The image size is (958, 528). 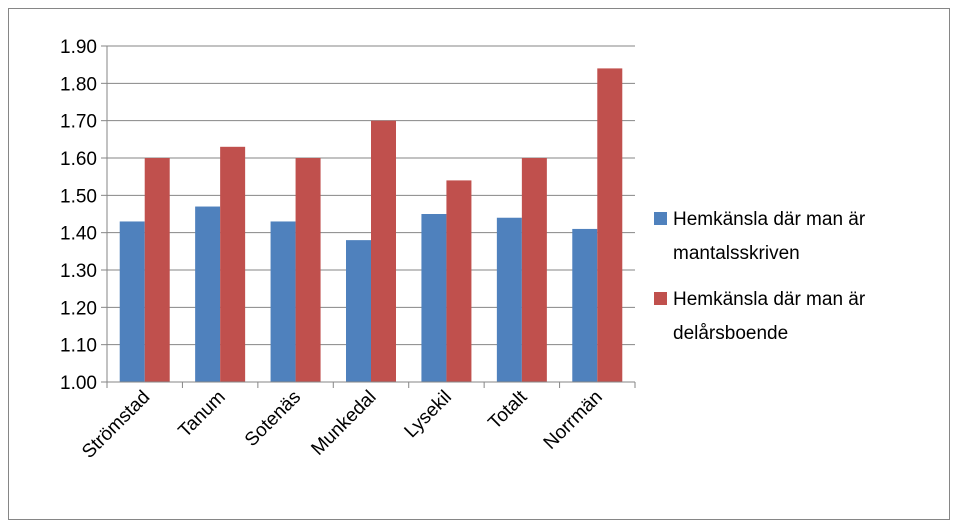 I want to click on x-tick-label: Munkedal, so click(x=343, y=423).